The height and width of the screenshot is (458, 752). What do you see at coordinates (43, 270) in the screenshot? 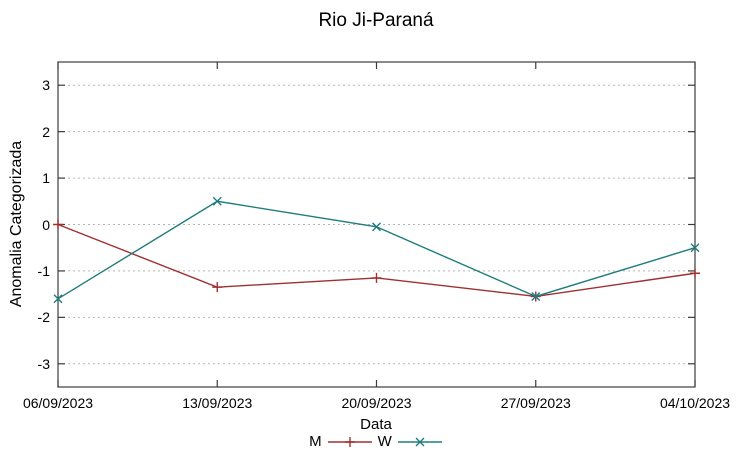
I see `y-tick-label--1: -1` at bounding box center [43, 270].